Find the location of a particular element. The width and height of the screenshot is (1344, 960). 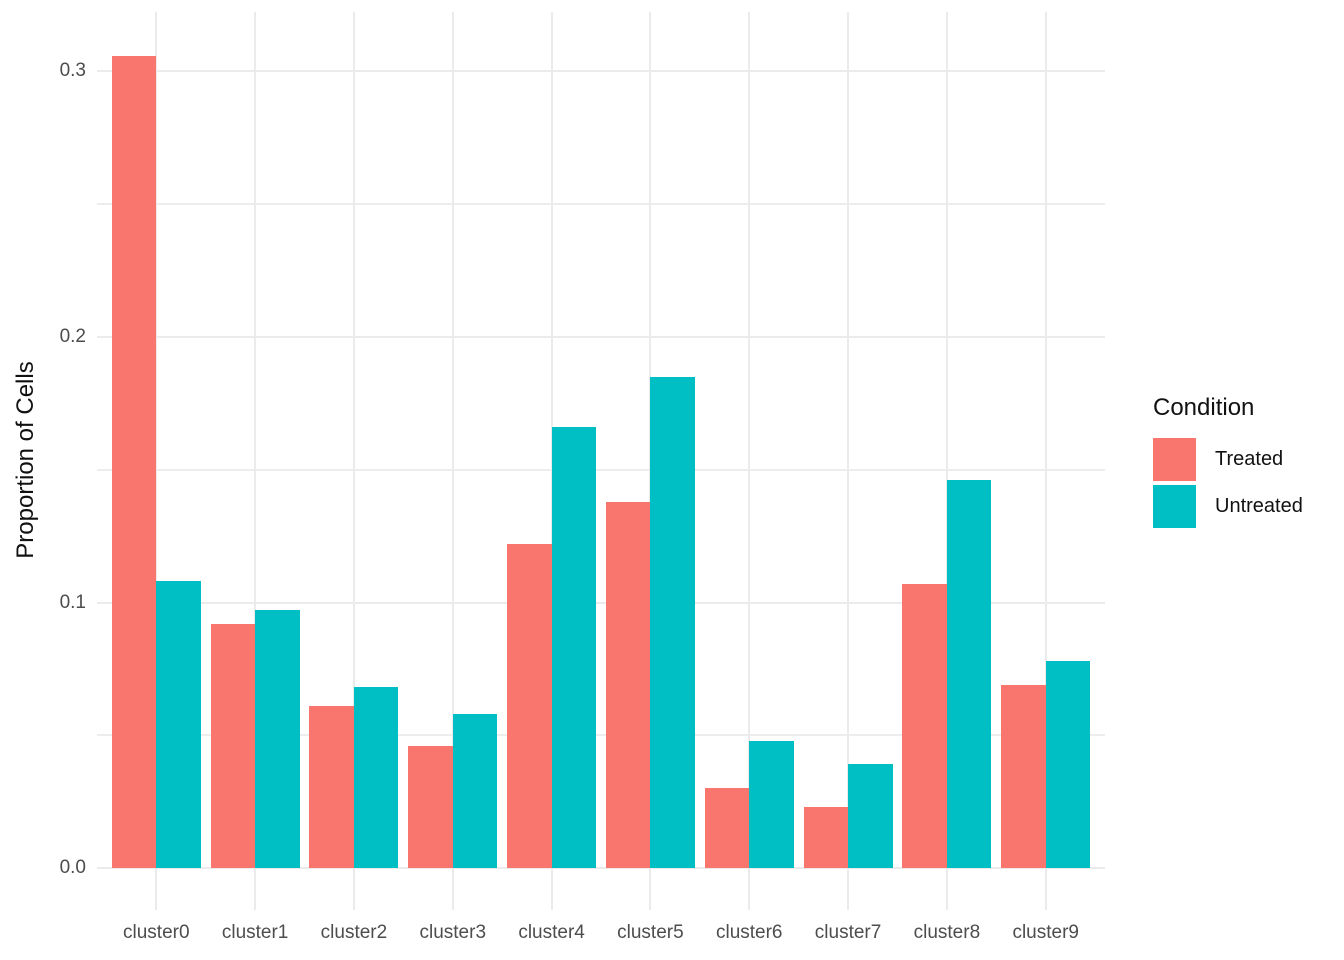

x-tick-label-cluster2: cluster2 is located at coordinates (354, 932).